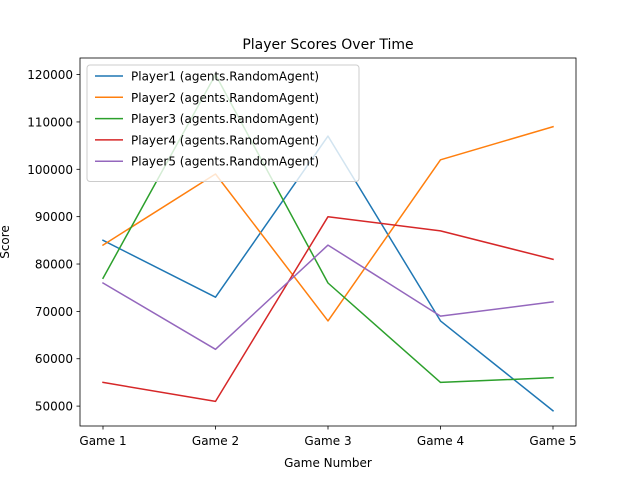  What do you see at coordinates (328, 463) in the screenshot?
I see `x-axis-label: Game Number` at bounding box center [328, 463].